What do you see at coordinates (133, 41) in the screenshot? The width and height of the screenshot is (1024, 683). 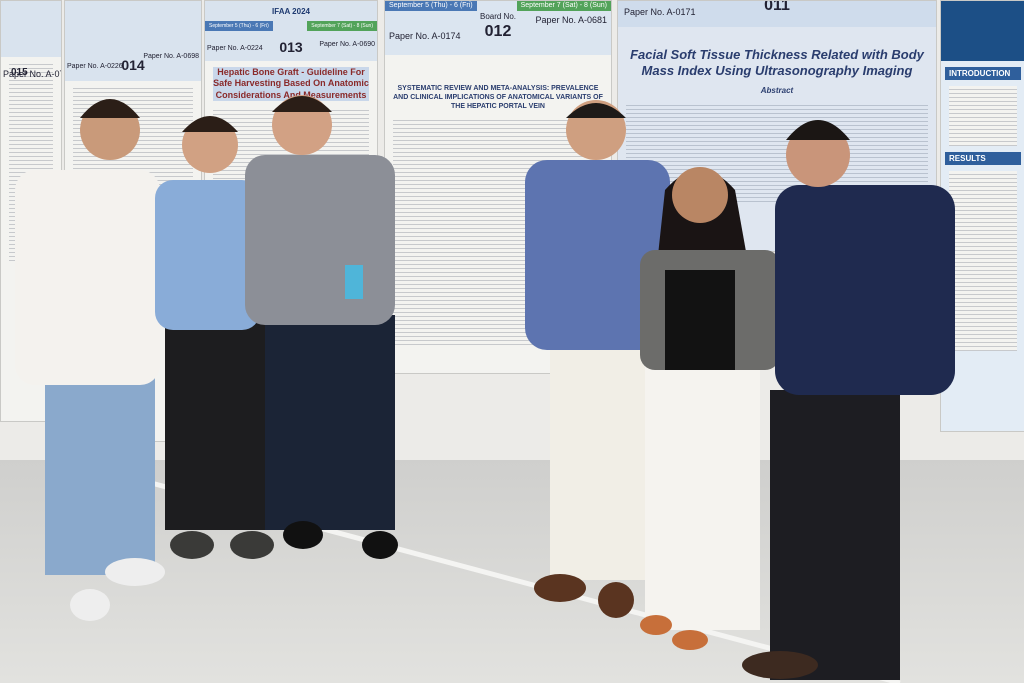 I see `poster-header: 014 Paper No. A-0226 Paper No. A-0698` at bounding box center [133, 41].